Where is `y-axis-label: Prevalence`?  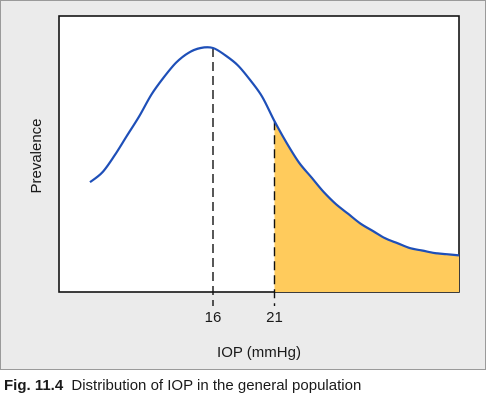 y-axis-label: Prevalence is located at coordinates (36, 155).